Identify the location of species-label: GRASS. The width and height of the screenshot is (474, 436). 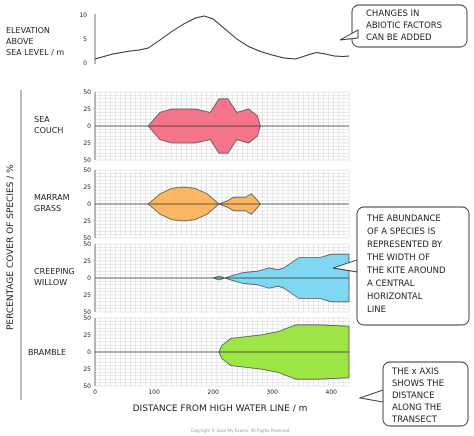
(47, 208).